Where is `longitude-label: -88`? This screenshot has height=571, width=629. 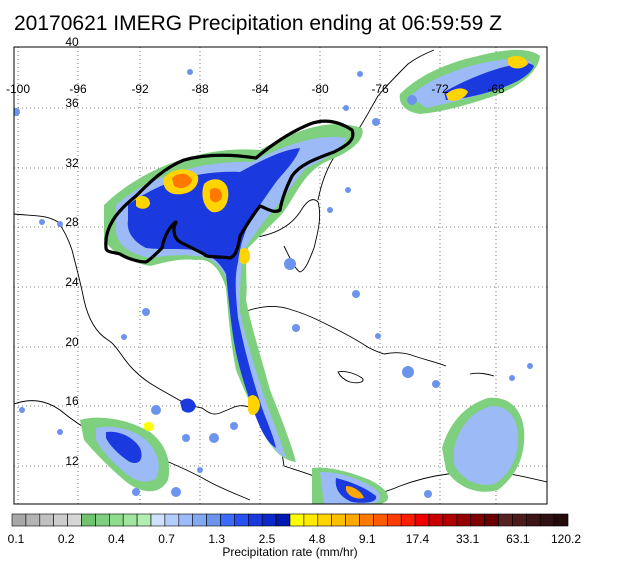 longitude-label: -88 is located at coordinates (200, 89).